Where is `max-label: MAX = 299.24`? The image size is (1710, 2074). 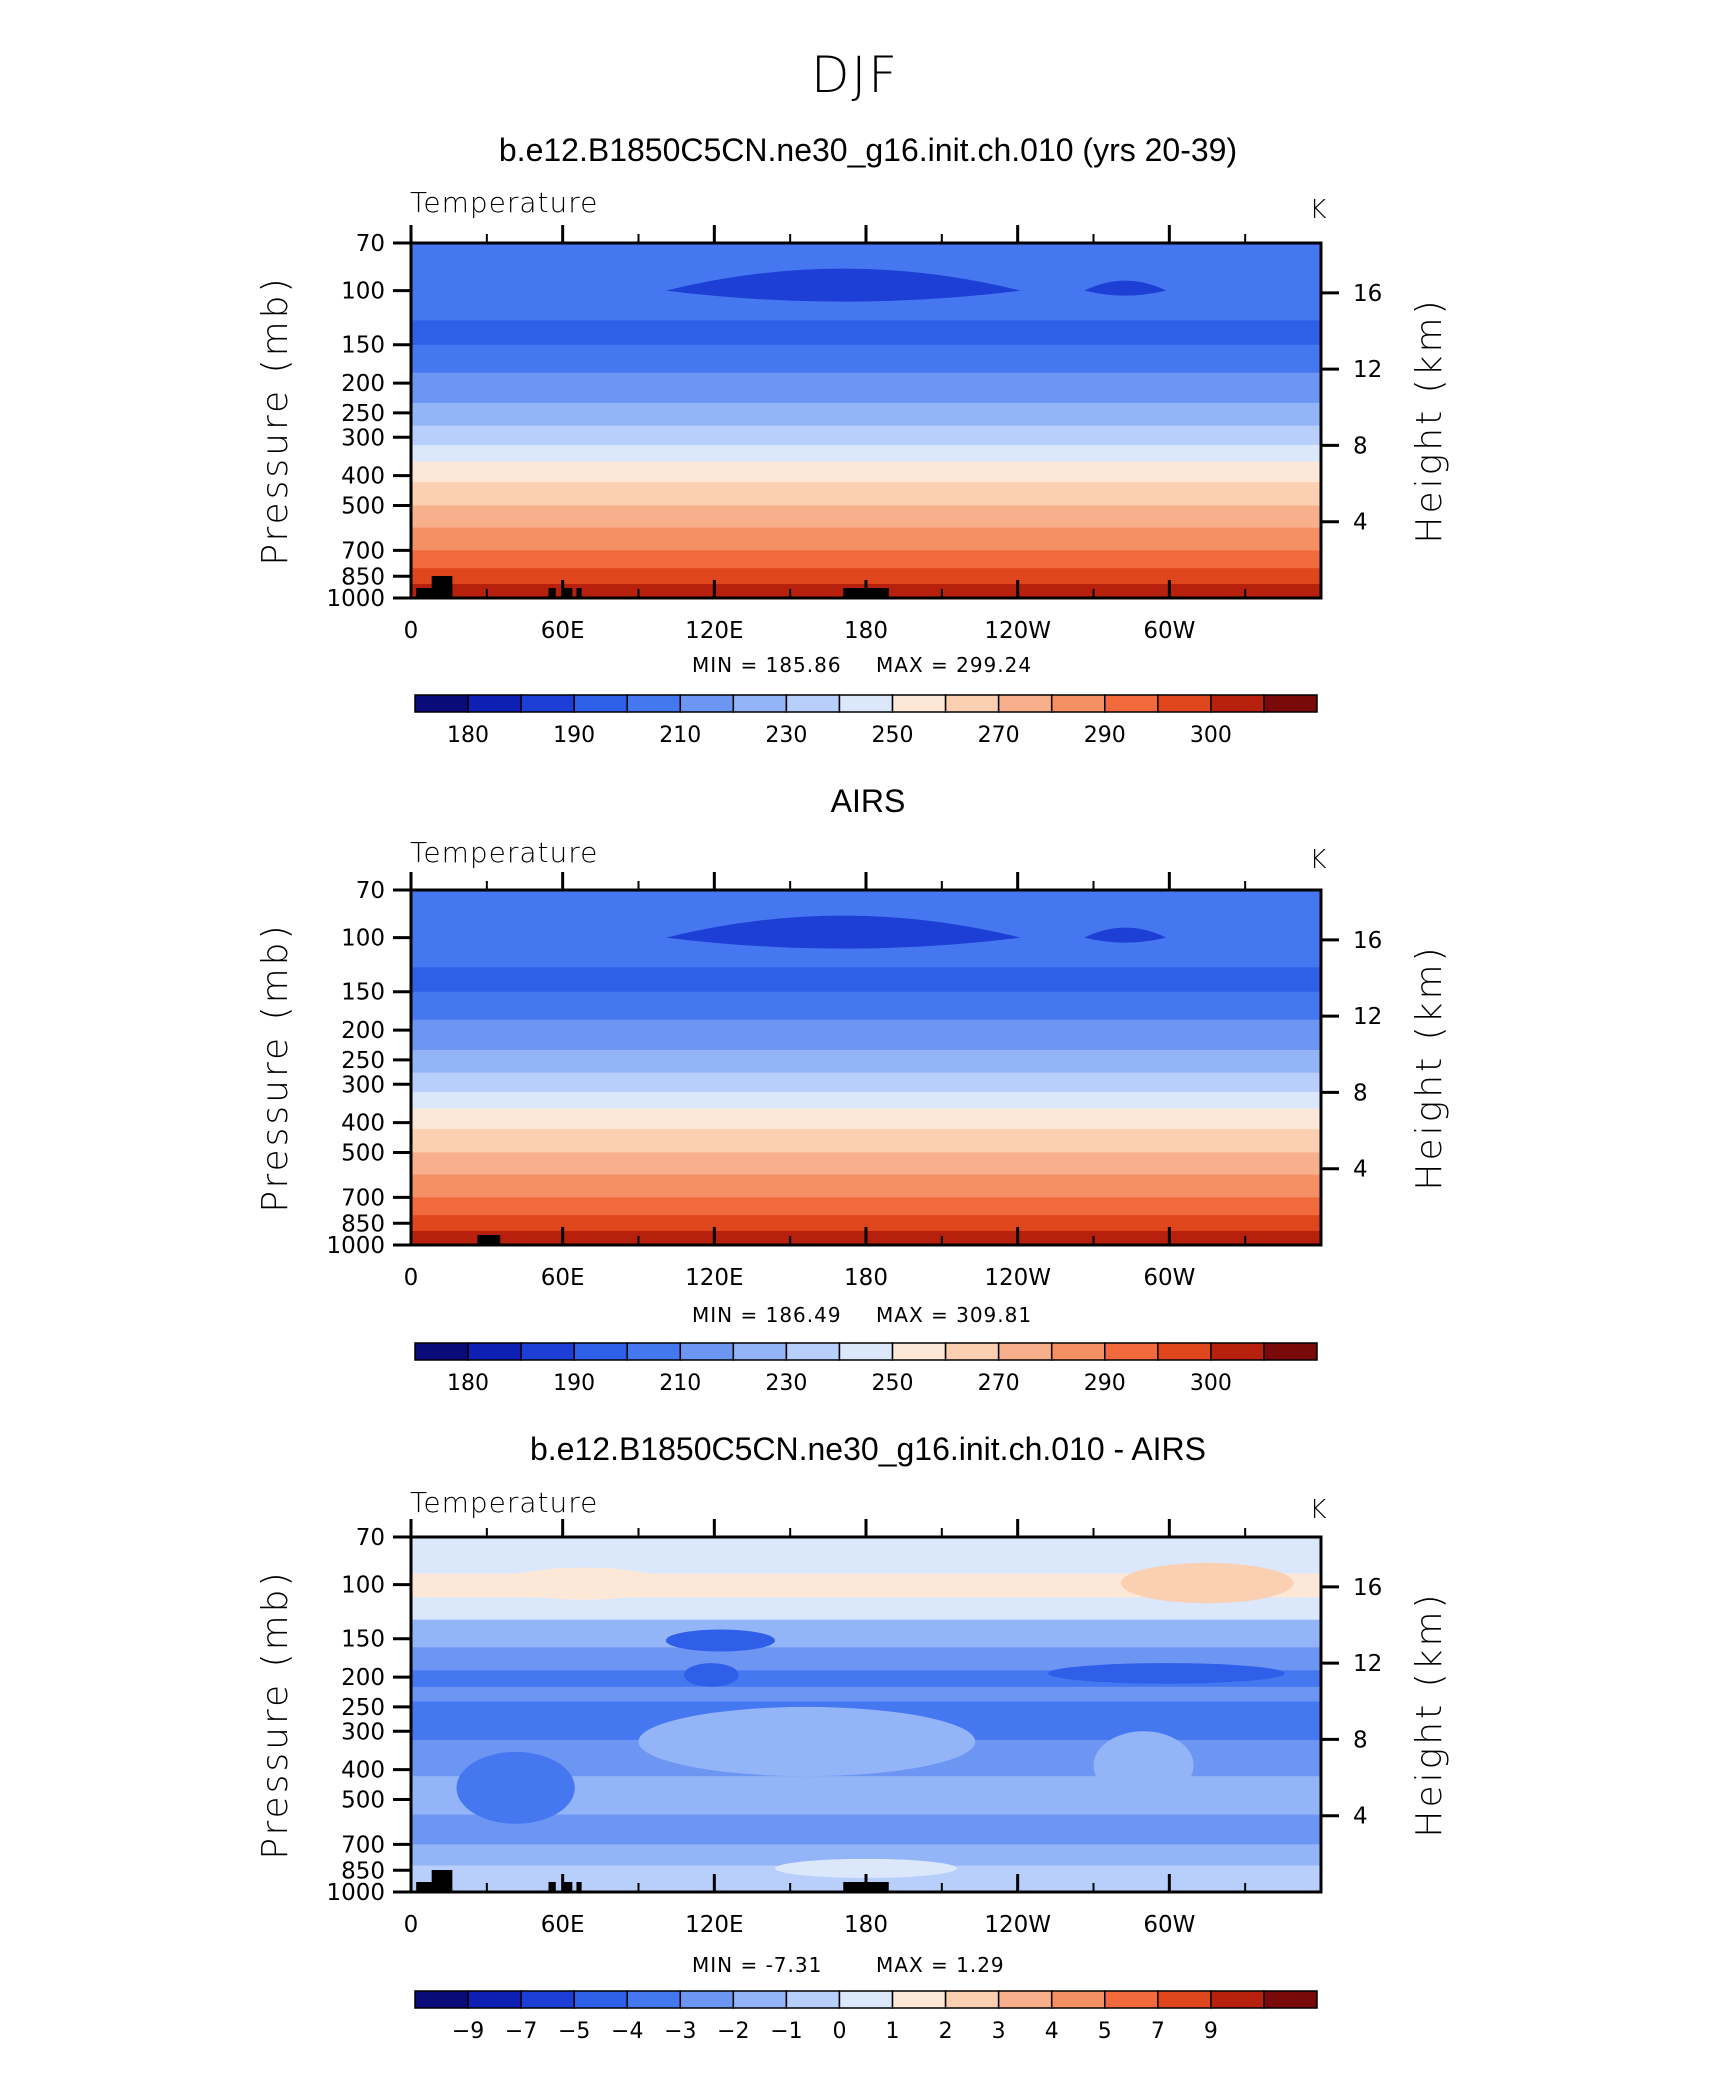 max-label: MAX = 299.24 is located at coordinates (954, 665).